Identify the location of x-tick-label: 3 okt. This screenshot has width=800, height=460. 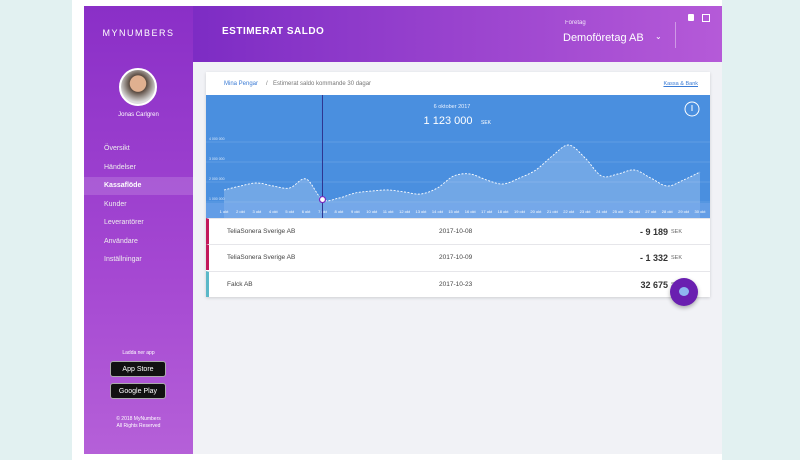
(257, 211).